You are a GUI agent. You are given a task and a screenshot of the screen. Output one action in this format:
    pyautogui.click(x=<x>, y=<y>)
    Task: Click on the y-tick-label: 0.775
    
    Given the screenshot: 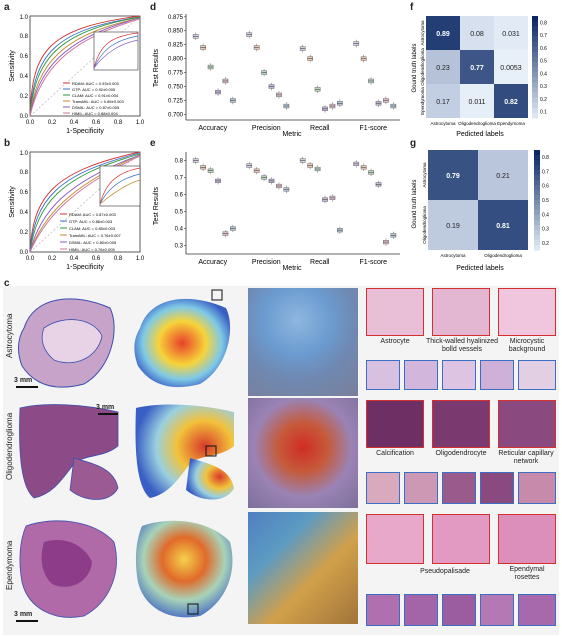 What is the action you would take?
    pyautogui.click(x=176, y=74)
    